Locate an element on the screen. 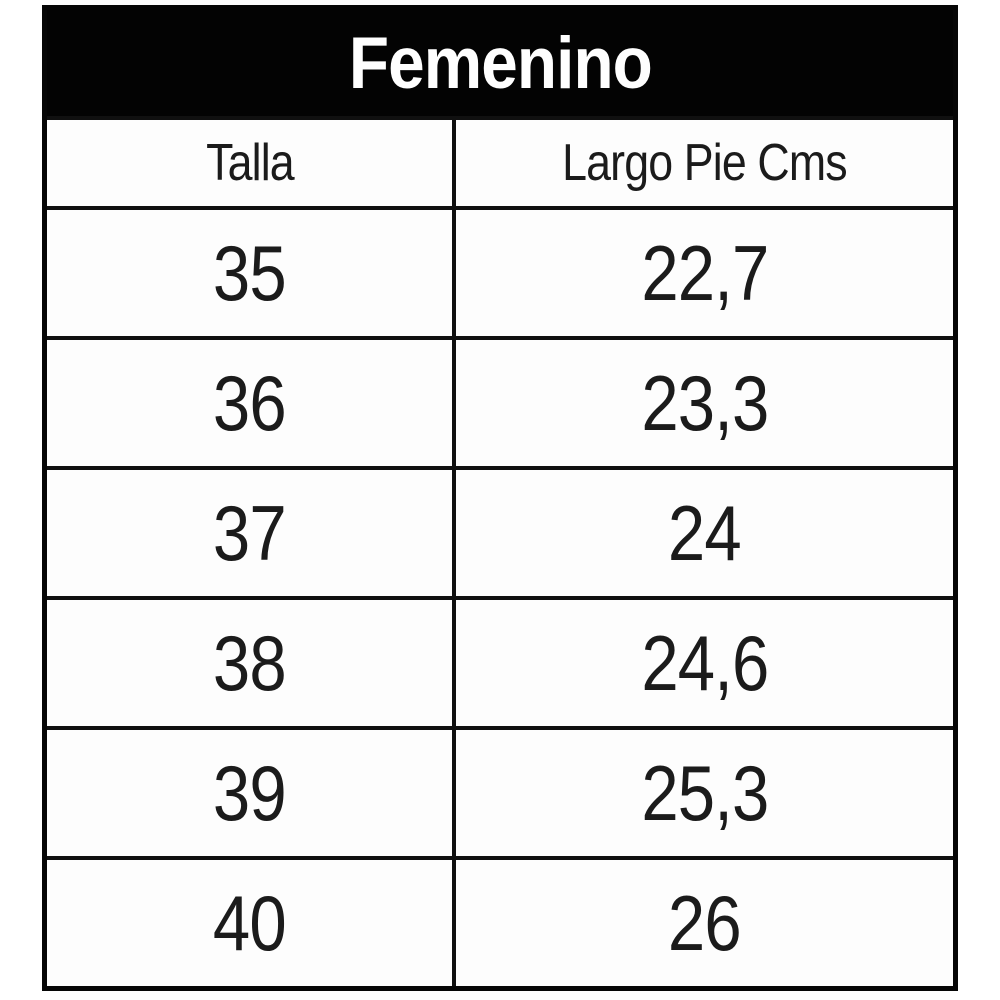  size-cell: 35 is located at coordinates (249, 273).